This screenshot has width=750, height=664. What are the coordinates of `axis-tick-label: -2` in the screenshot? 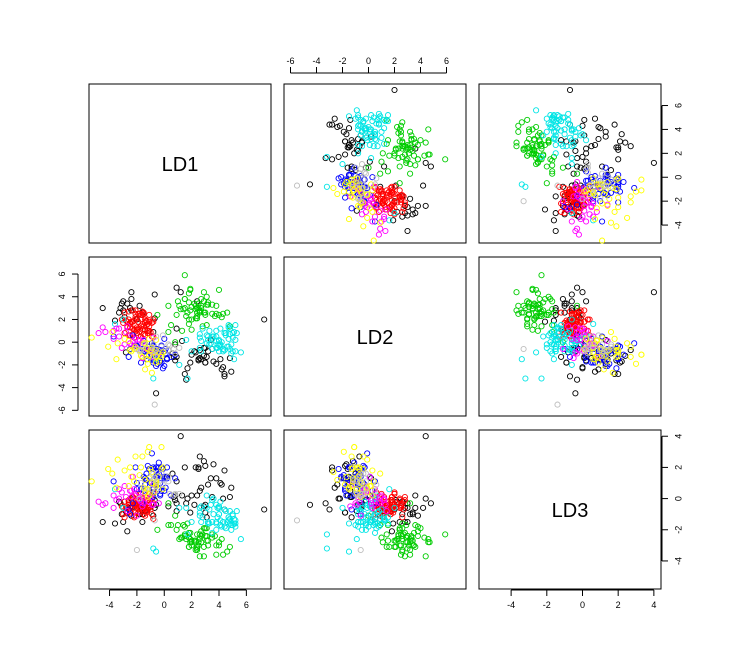 It's located at (137, 605).